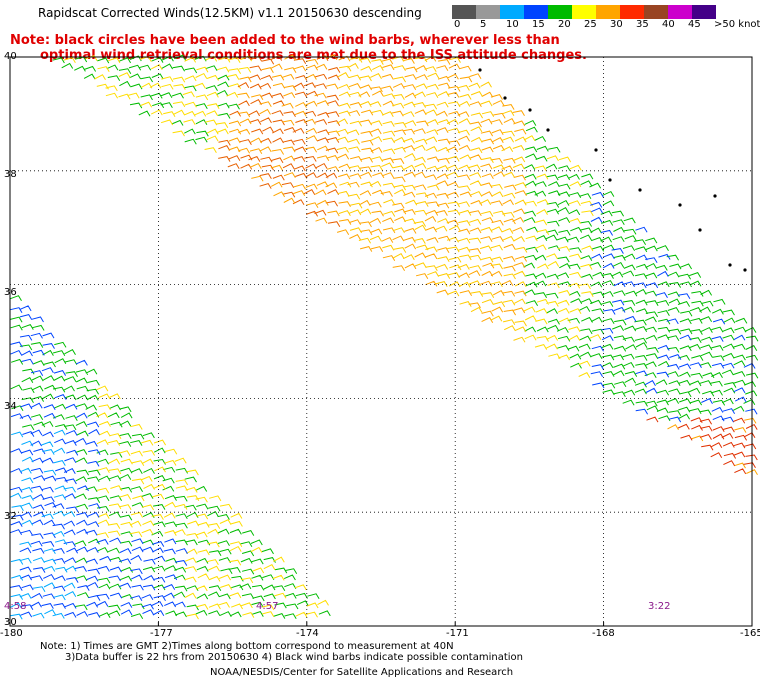 This screenshot has height=688, width=760. I want to click on time-label-2: 4:57, so click(267, 606).